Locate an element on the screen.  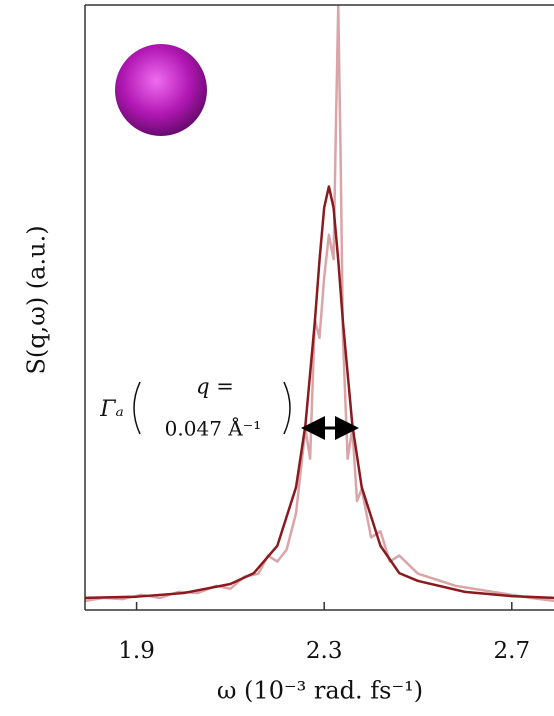
annotation-q: q = is located at coordinates (215, 387).